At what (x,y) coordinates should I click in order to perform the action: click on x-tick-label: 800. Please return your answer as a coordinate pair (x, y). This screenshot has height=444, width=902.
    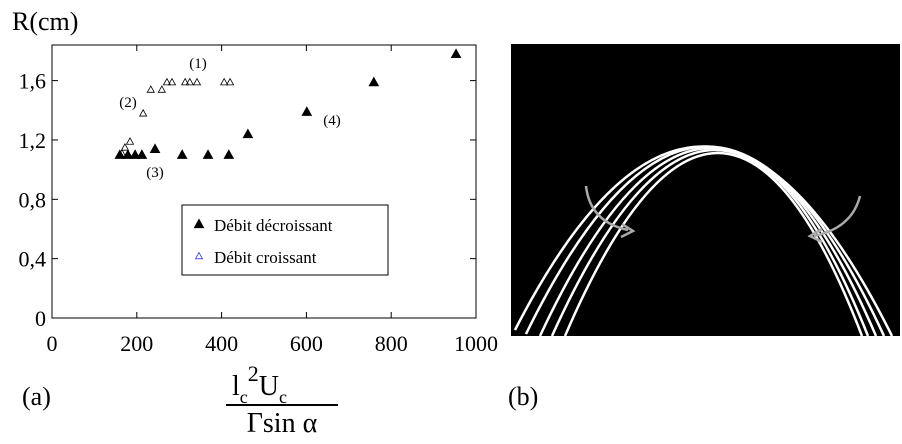
    Looking at the image, I should click on (391, 343).